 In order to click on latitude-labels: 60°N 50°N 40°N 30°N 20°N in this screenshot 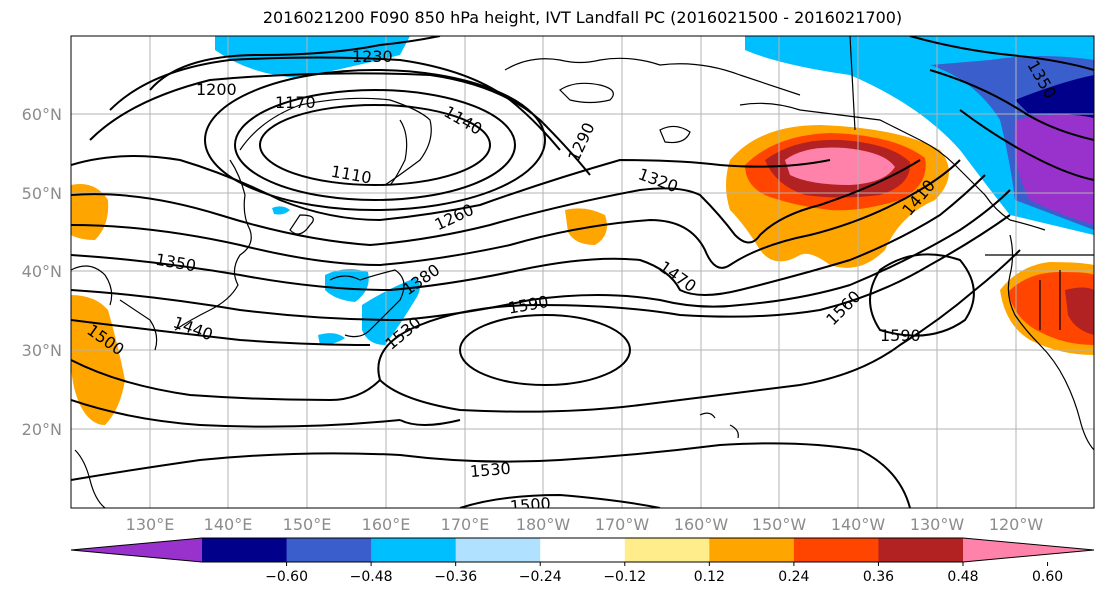, I will do `click(42, 272)`.